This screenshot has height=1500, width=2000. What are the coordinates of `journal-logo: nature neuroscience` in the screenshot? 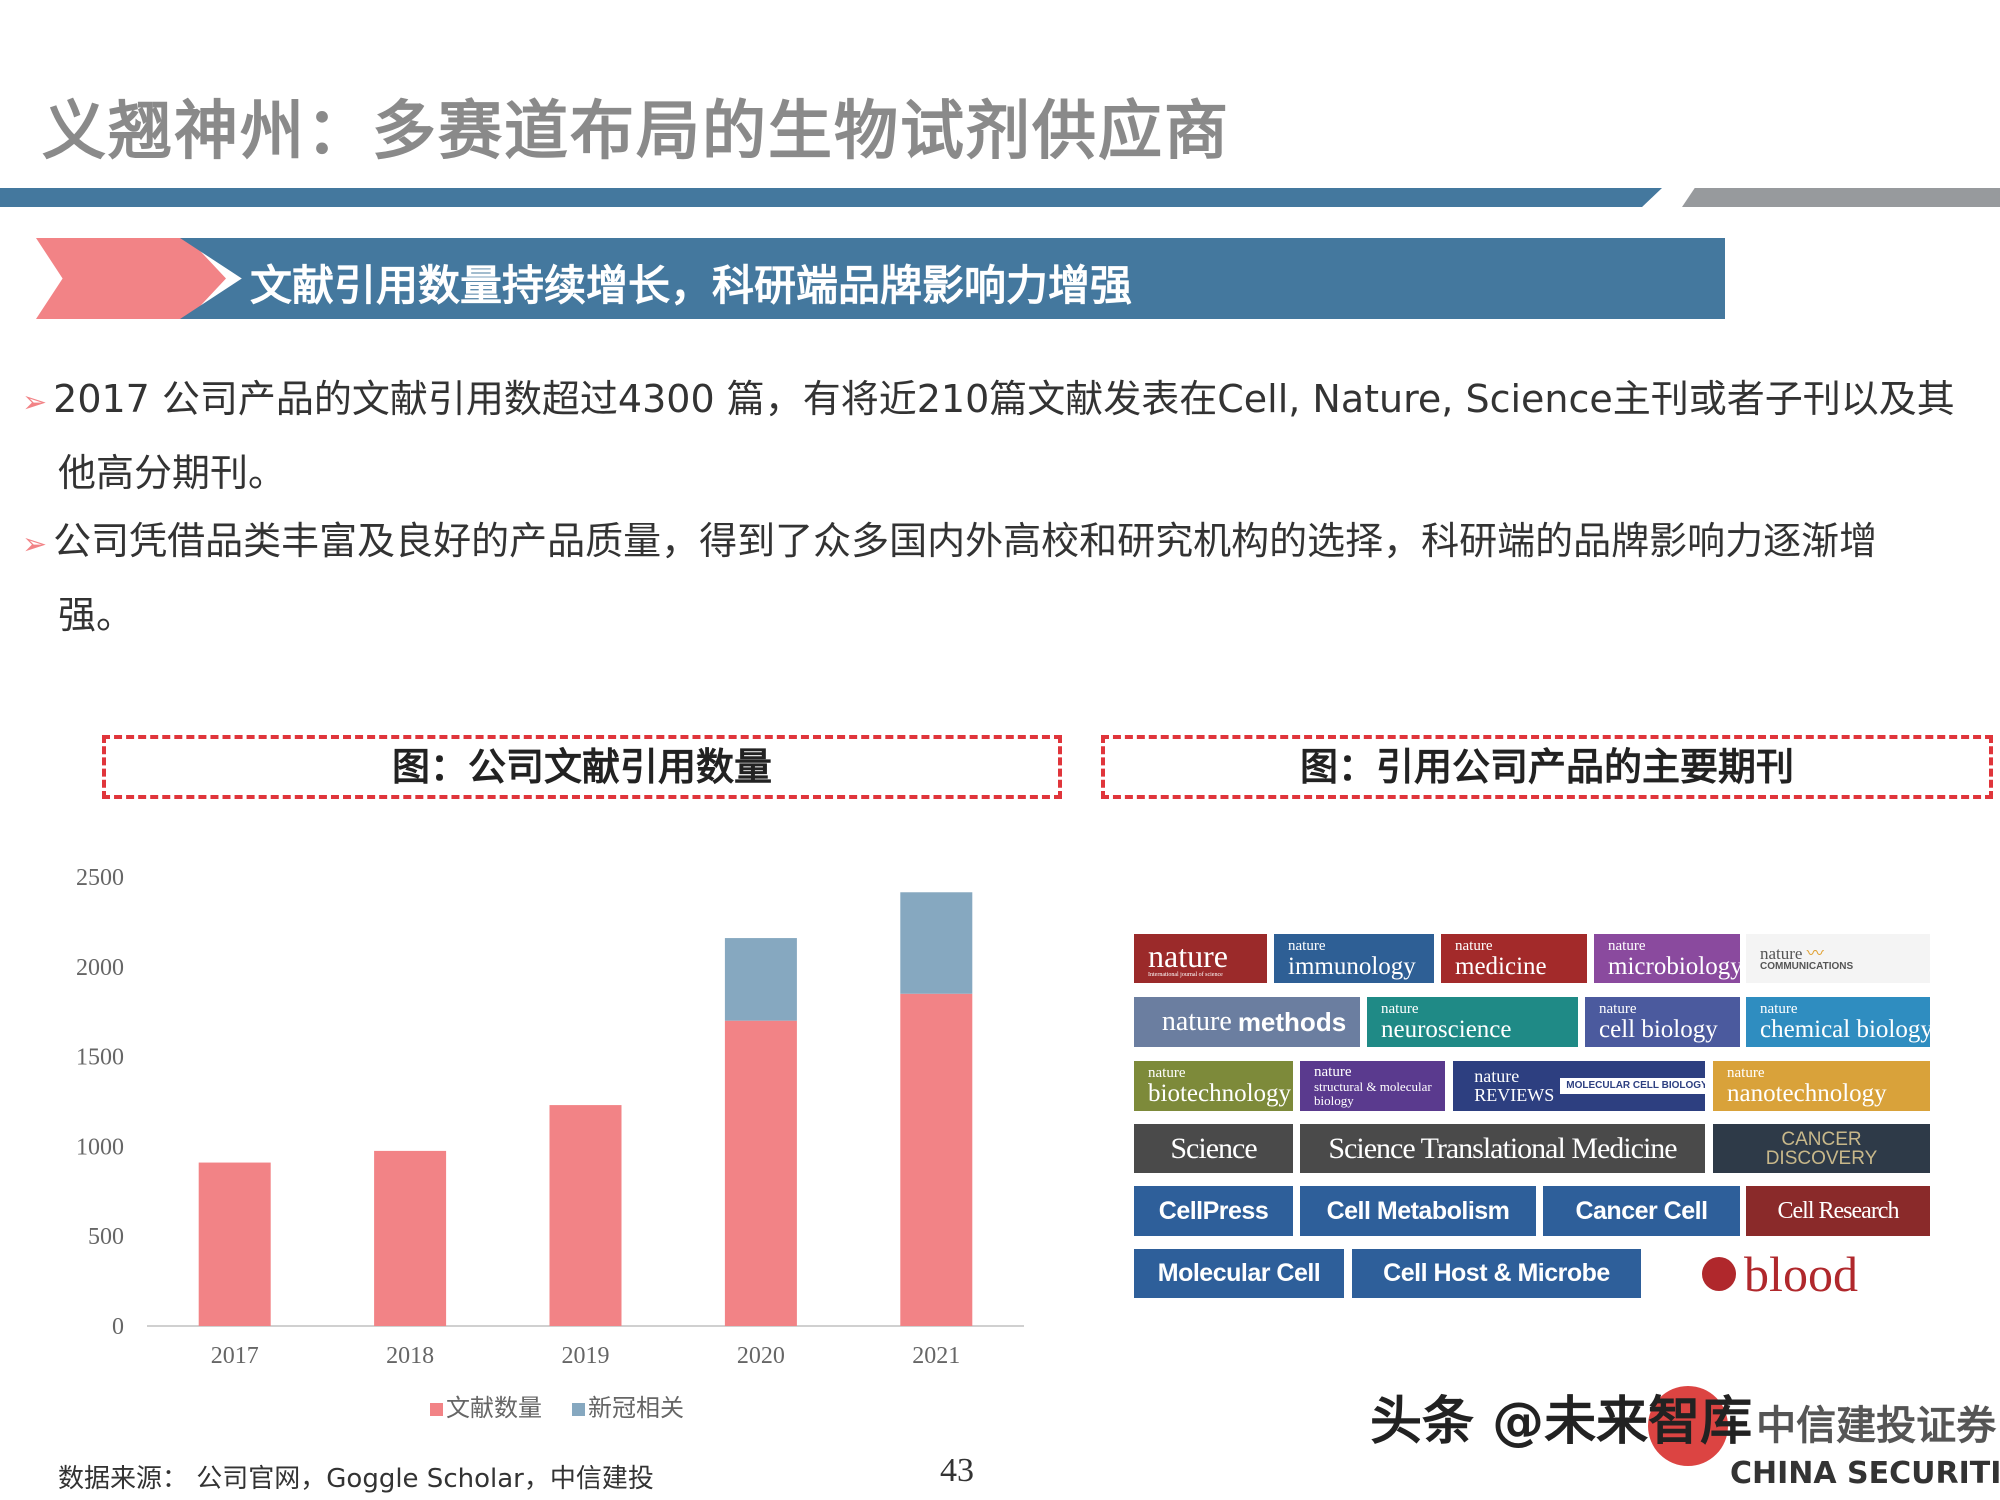 It's located at (1472, 1022).